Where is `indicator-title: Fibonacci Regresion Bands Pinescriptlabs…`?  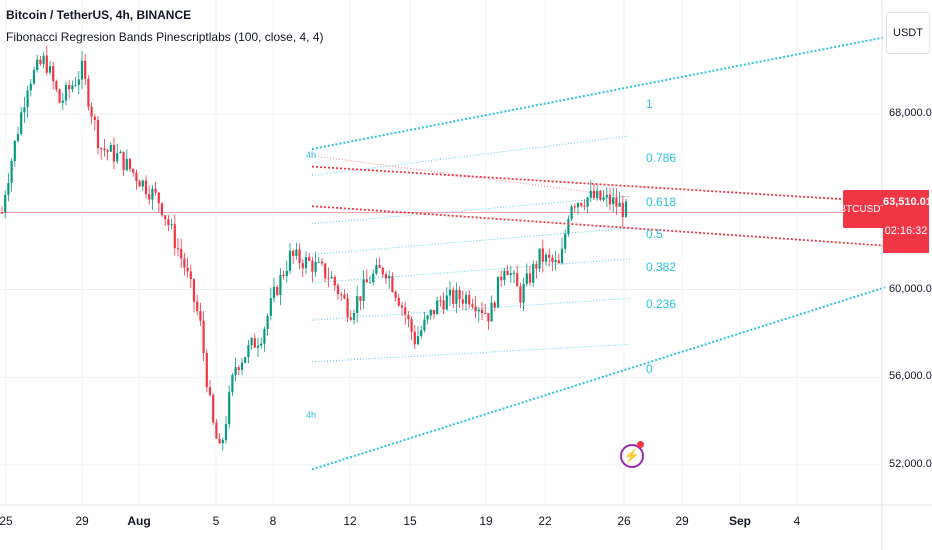 indicator-title: Fibonacci Regresion Bands Pinescriptlabs… is located at coordinates (165, 37).